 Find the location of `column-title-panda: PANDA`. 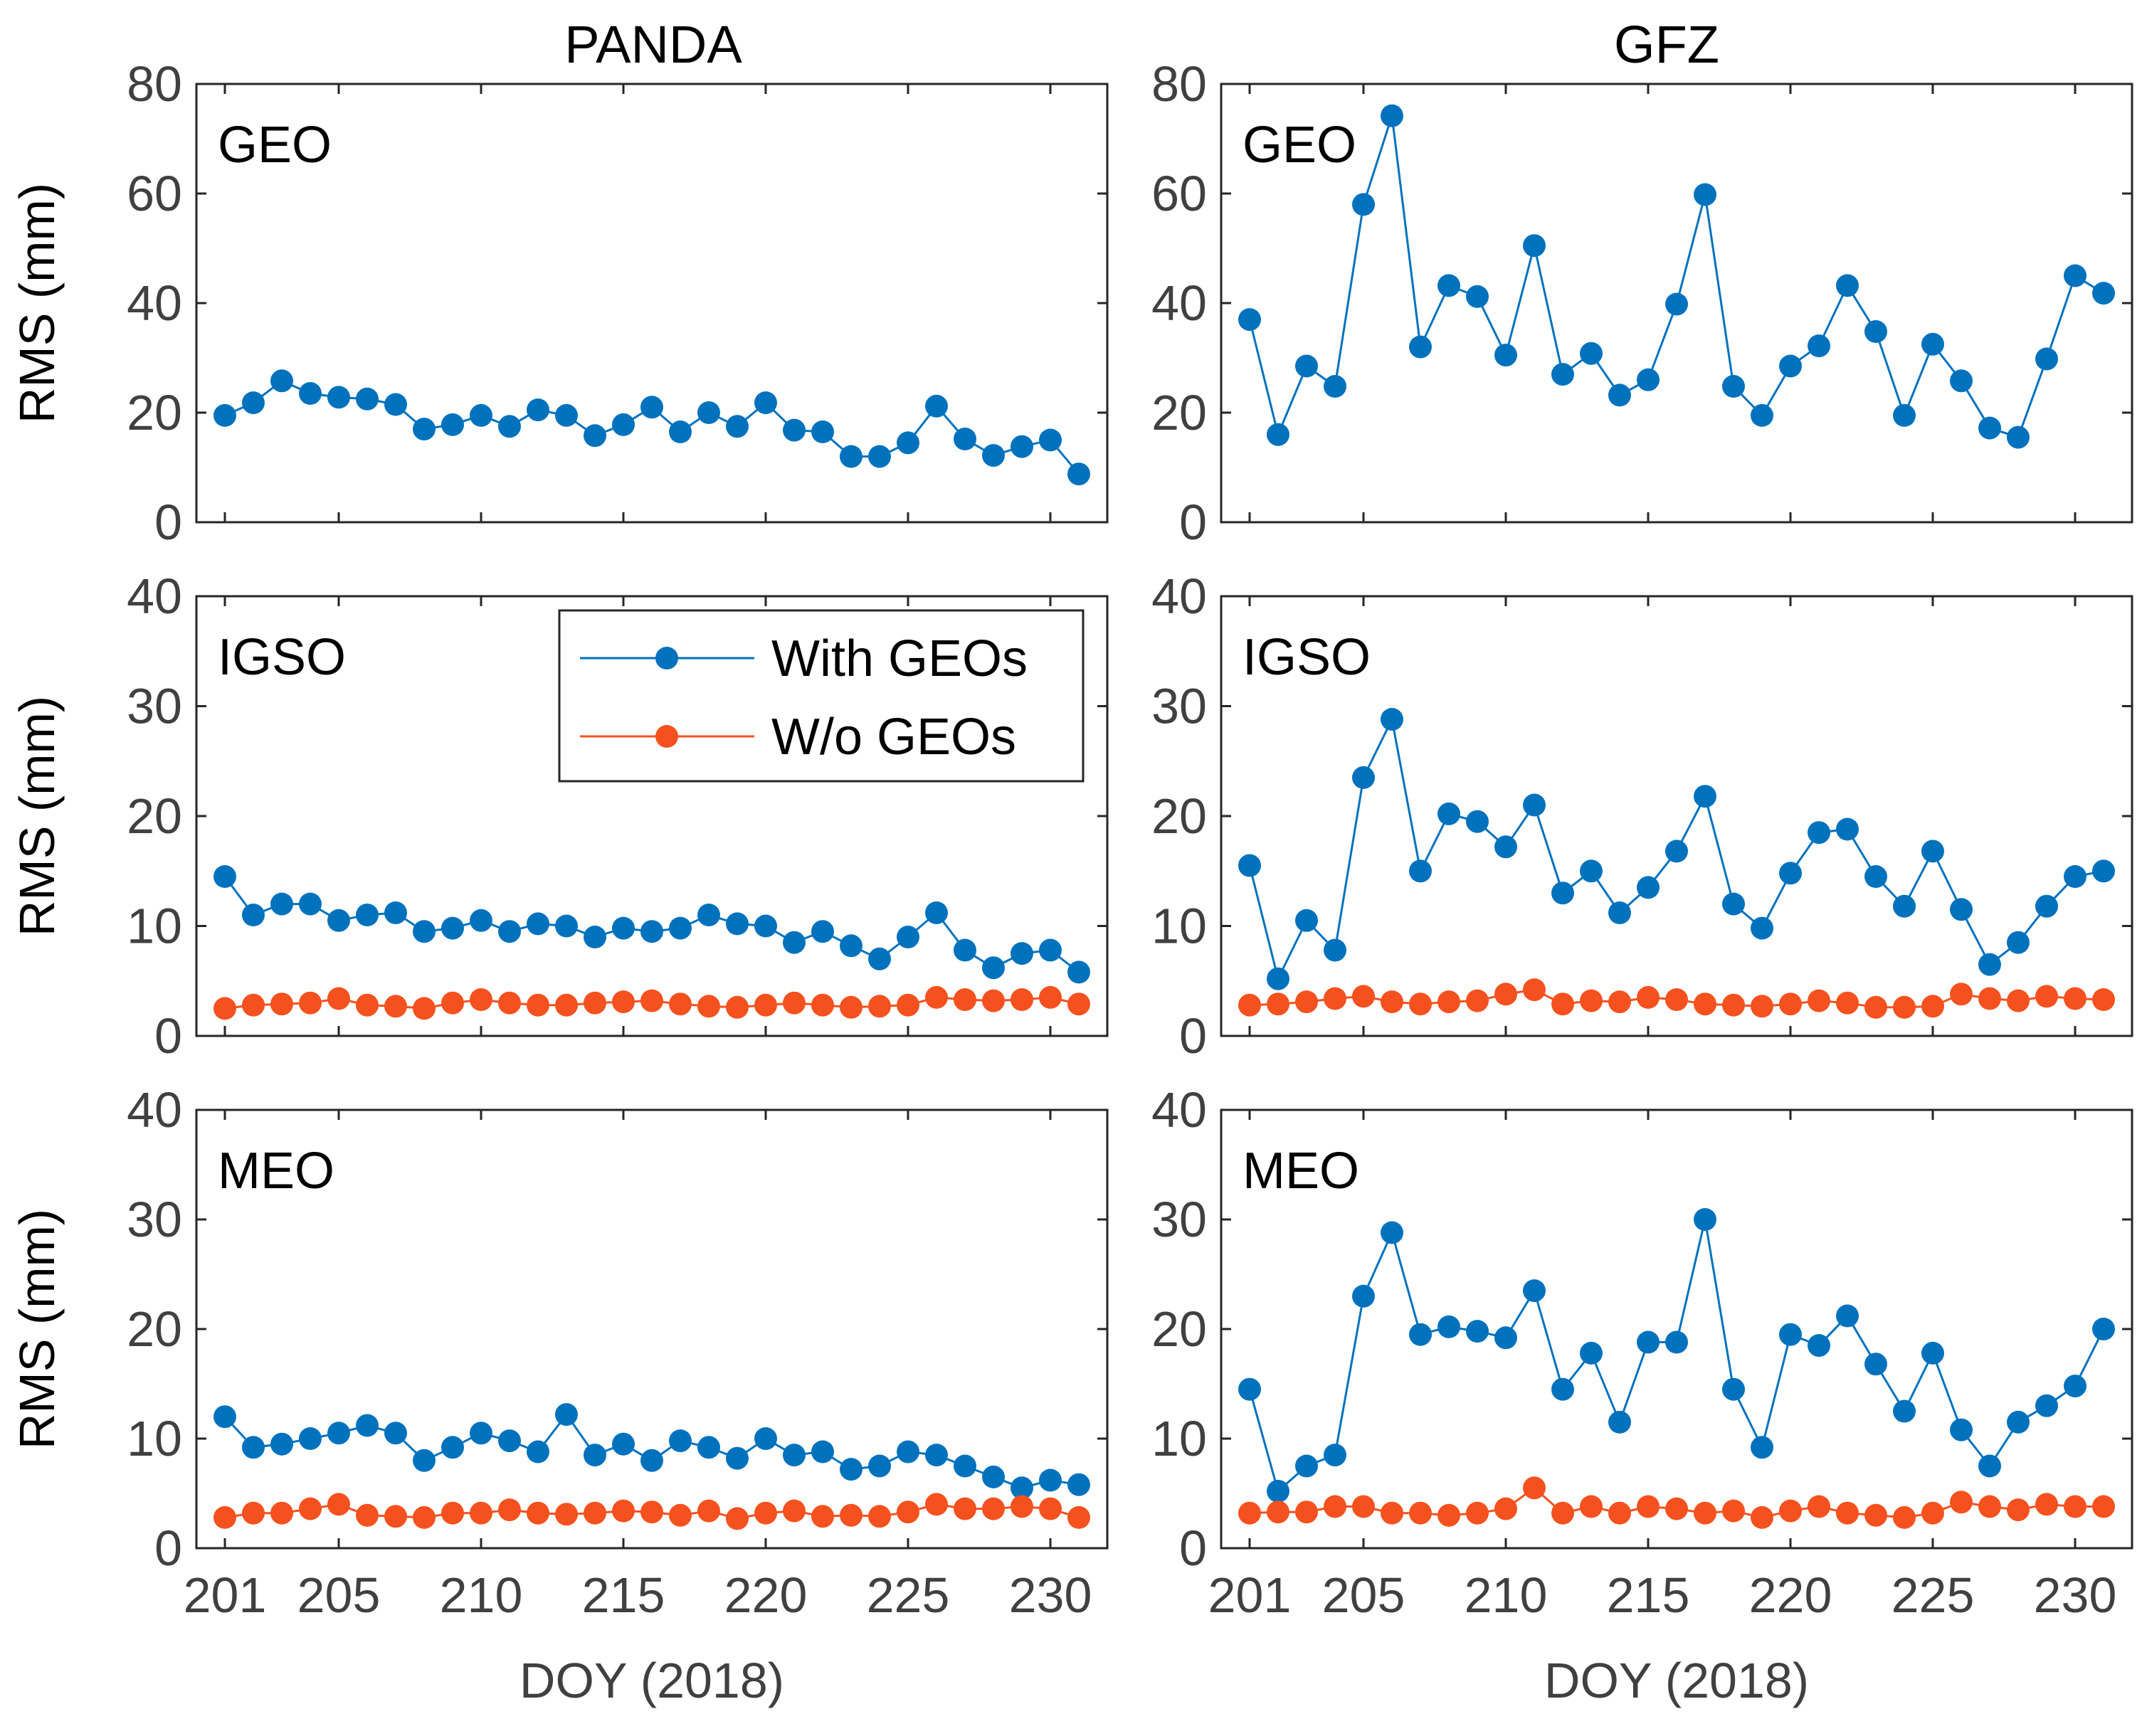

column-title-panda: PANDA is located at coordinates (653, 44).